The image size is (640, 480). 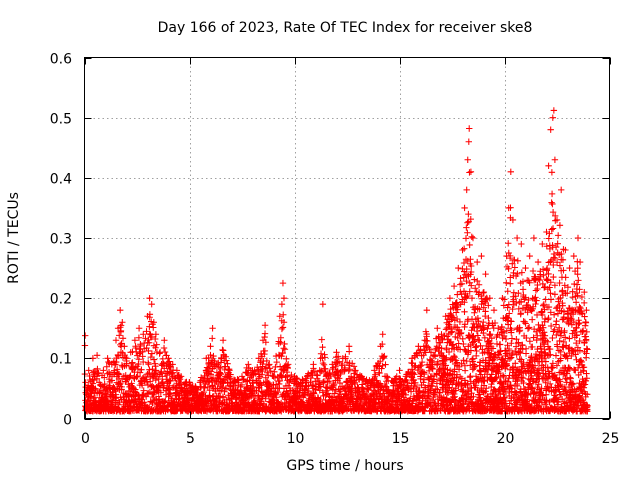 What do you see at coordinates (344, 466) in the screenshot?
I see `x-axis-label: GPS time / hours` at bounding box center [344, 466].